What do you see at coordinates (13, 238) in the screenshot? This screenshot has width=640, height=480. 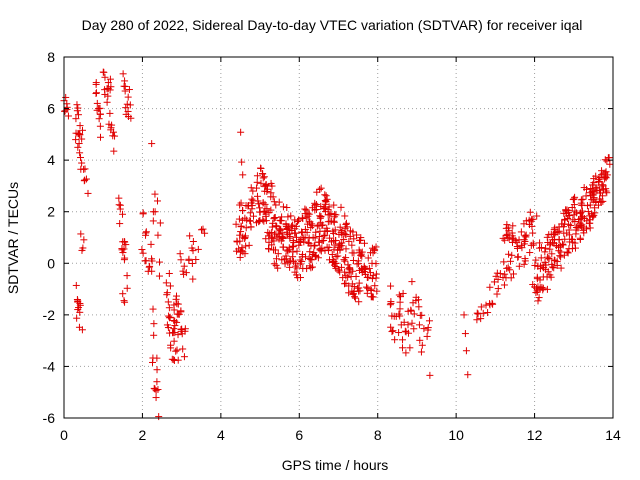 I see `y-axis-label: SDTVAR / TECUs` at bounding box center [13, 238].